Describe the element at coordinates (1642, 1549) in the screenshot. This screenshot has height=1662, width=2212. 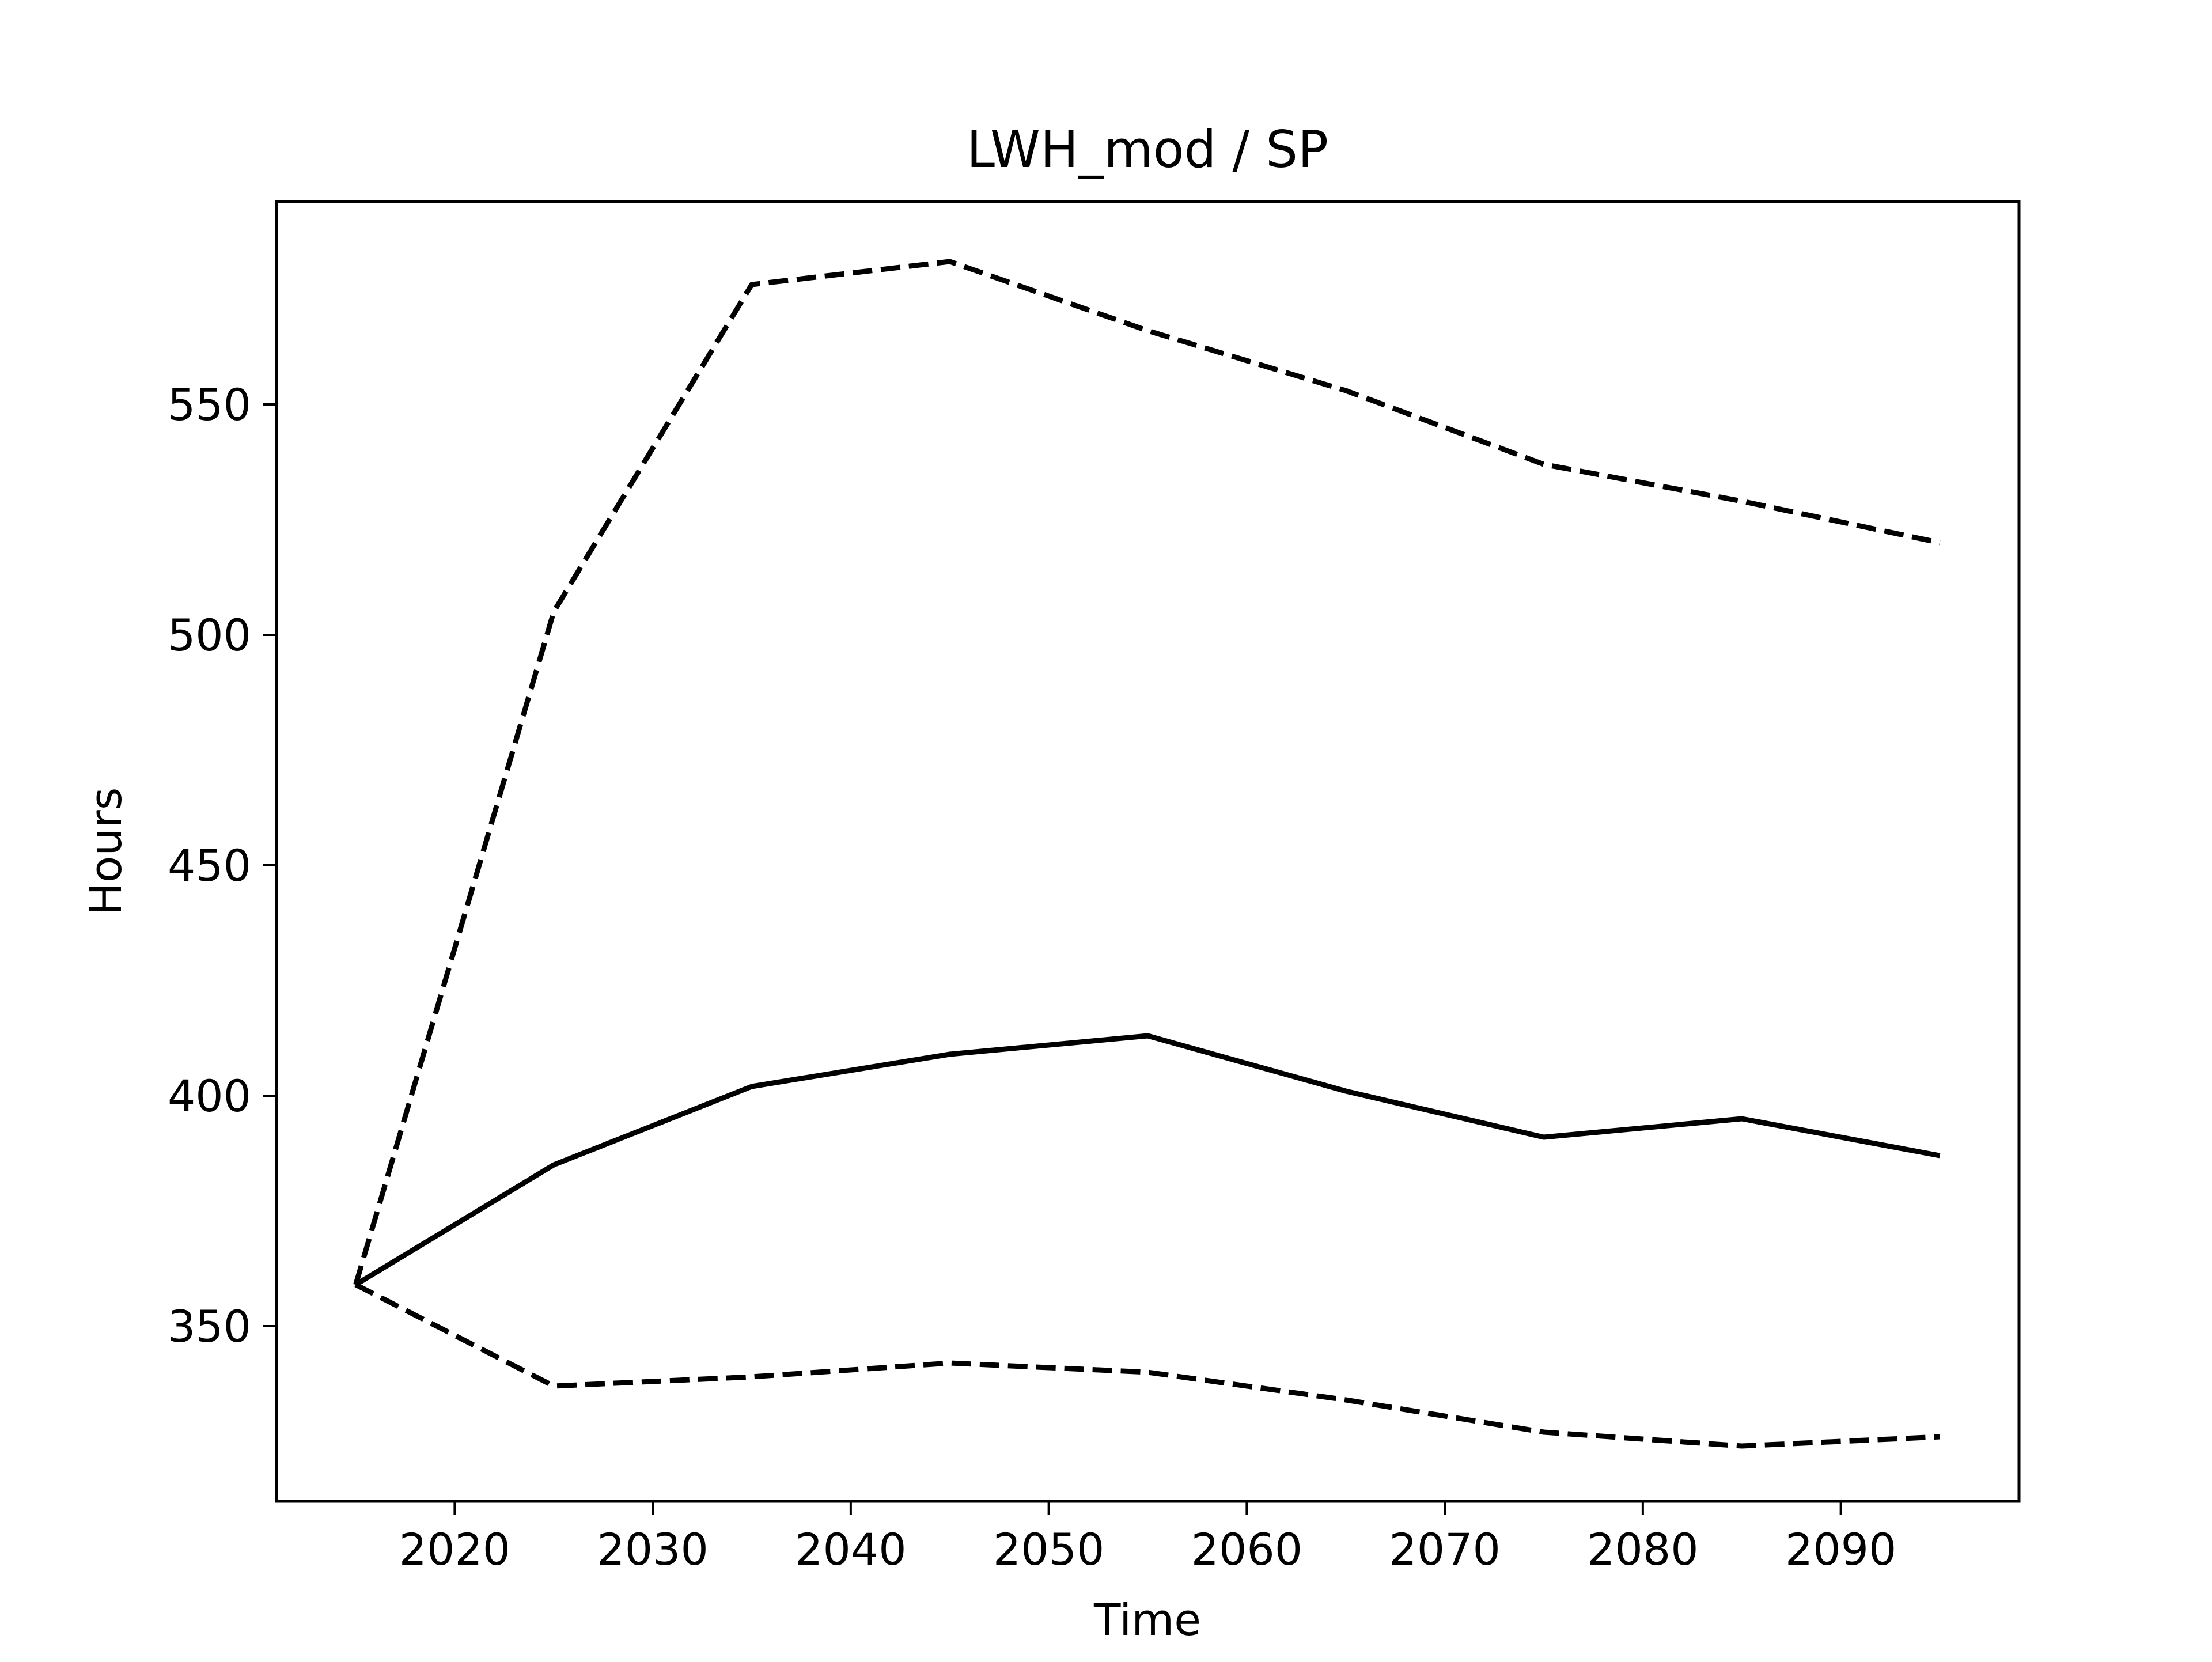
I see `x-tick-label: 2080` at that location.